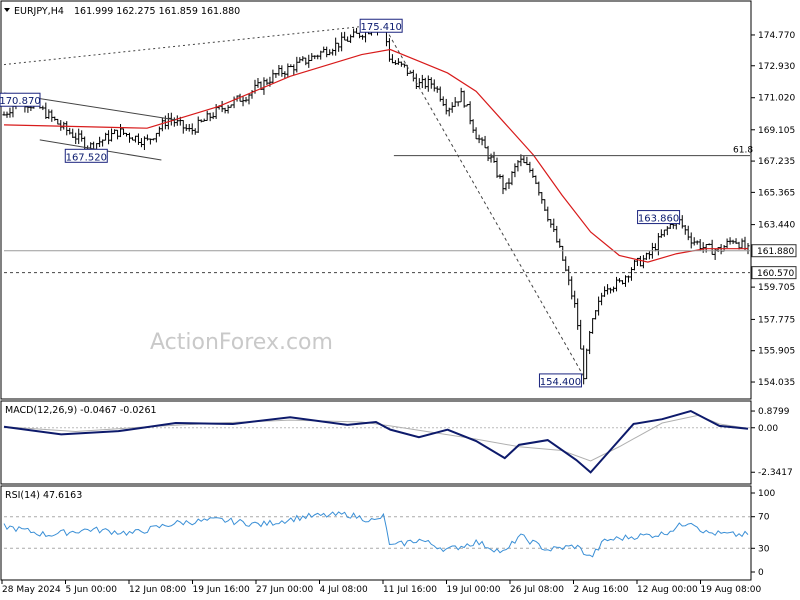 The height and width of the screenshot is (600, 800). Describe the element at coordinates (380, 27) in the screenshot. I see `label-high: 175.410` at that location.